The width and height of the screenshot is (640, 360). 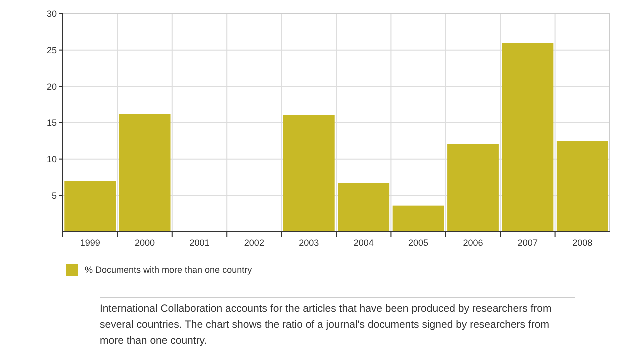 I want to click on x-tick-label: 2004, so click(x=364, y=243).